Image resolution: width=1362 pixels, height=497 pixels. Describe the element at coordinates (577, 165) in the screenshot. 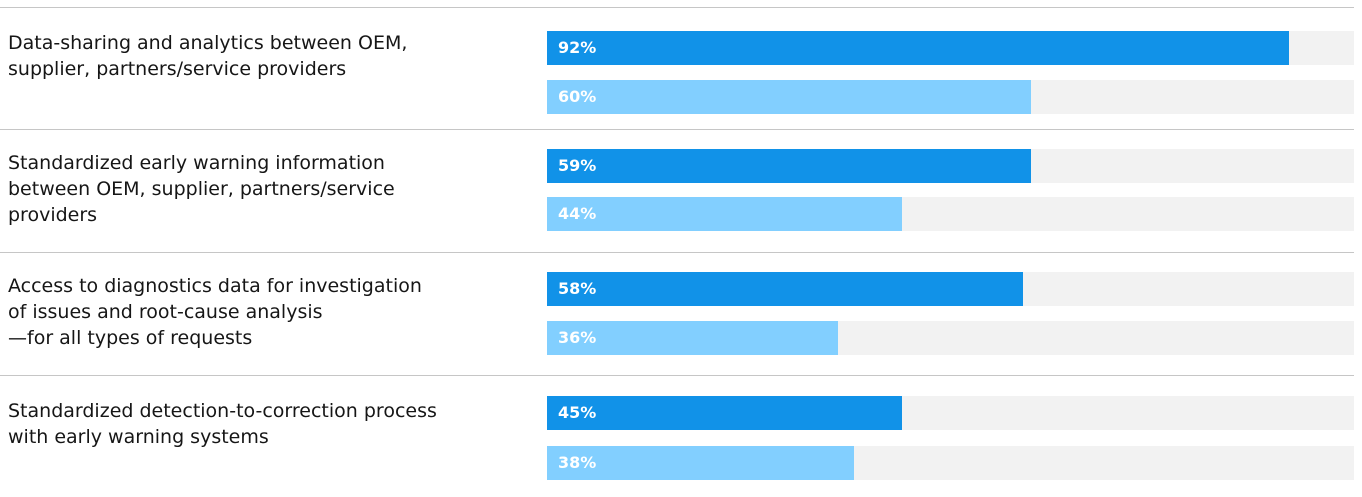

I see `data-label: 59%` at that location.